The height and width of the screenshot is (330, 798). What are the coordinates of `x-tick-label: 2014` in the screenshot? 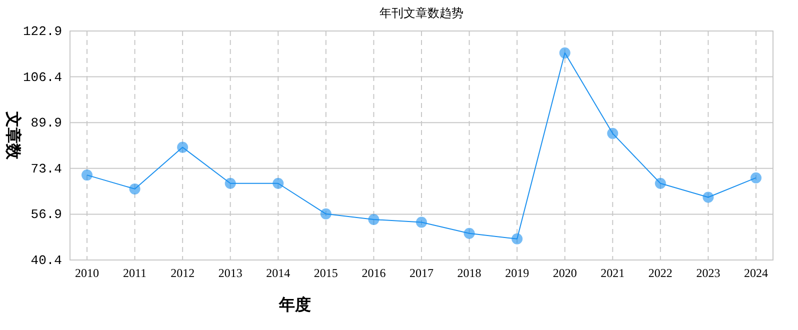 It's located at (278, 273).